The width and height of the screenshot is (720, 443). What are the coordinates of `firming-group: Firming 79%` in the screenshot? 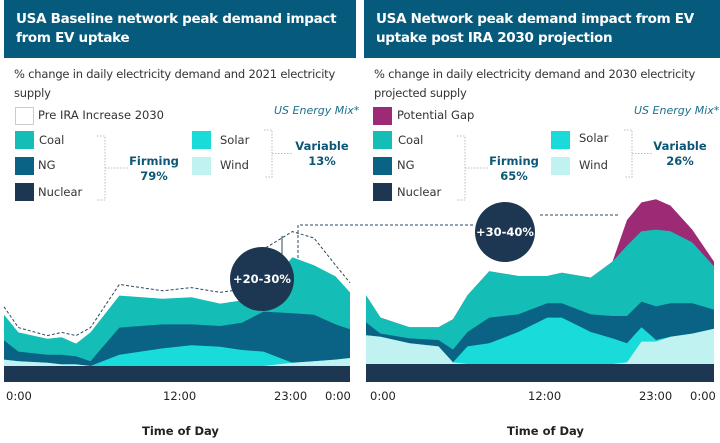 It's located at (154, 169).